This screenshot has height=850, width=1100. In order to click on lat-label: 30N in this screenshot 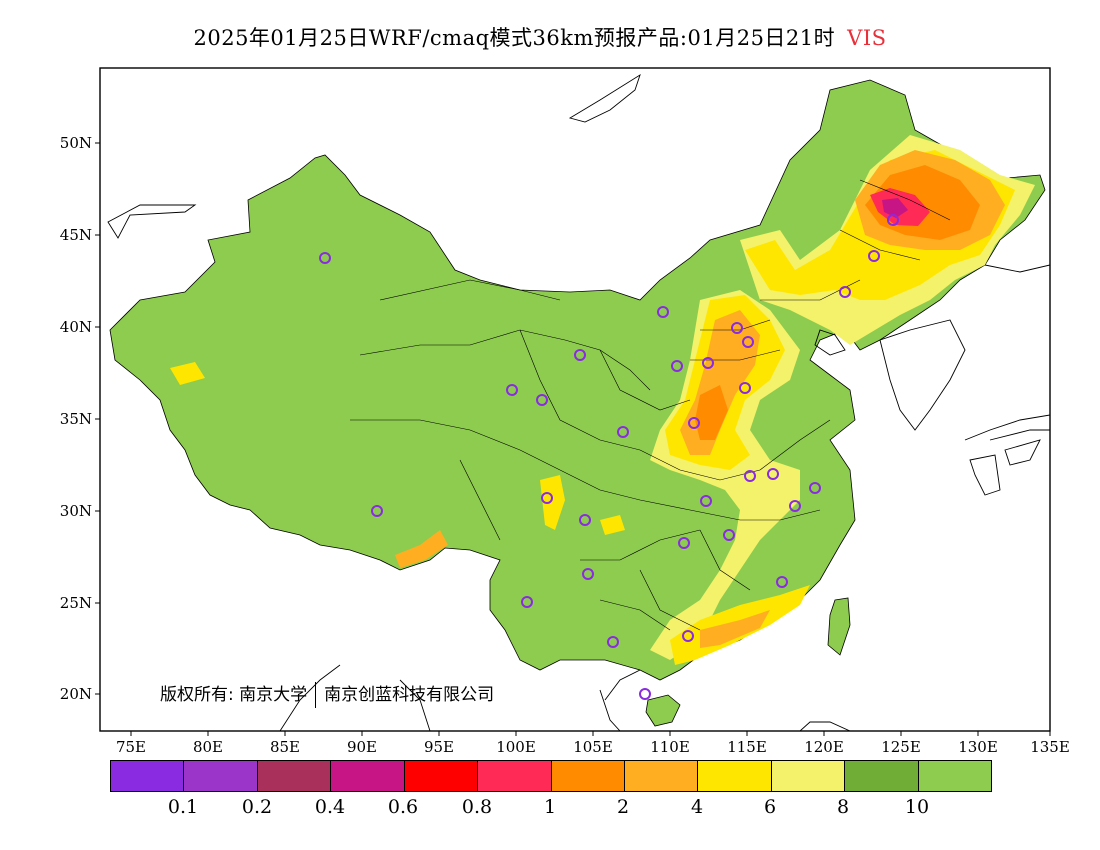, I will do `click(75, 511)`.